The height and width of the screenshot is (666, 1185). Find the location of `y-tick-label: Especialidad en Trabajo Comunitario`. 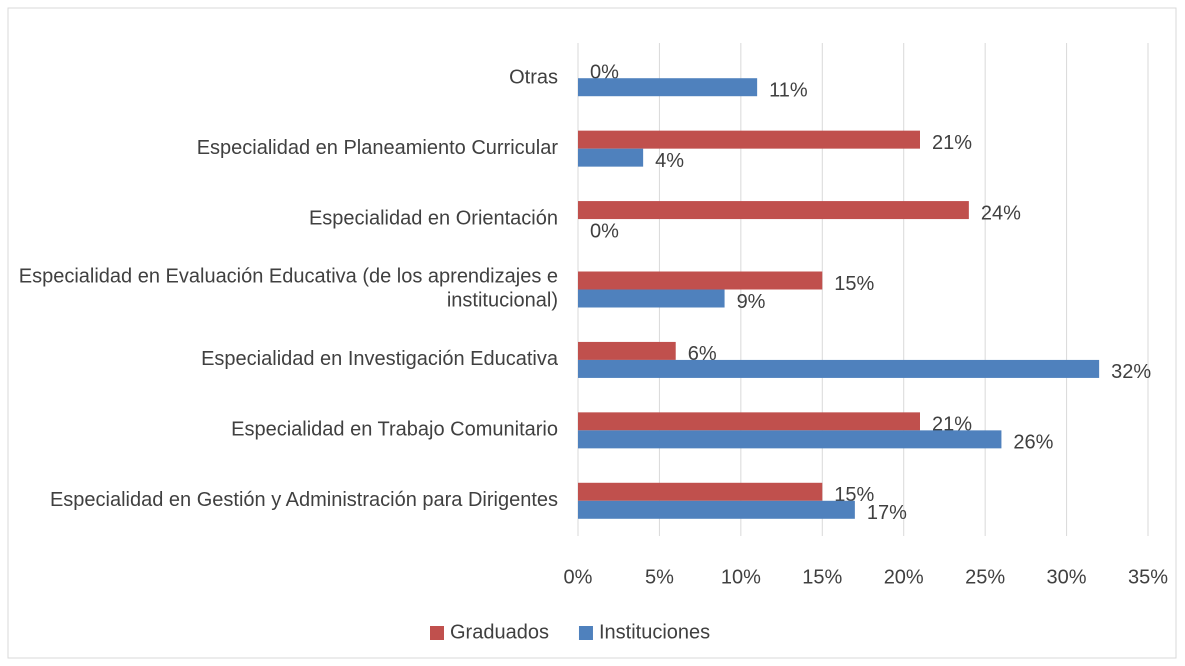

y-tick-label: Especialidad en Trabajo Comunitario is located at coordinates (394, 430).